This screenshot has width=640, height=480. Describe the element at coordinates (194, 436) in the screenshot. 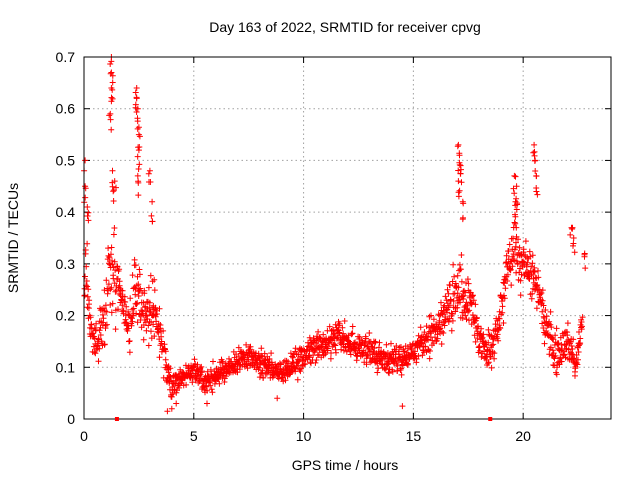

I see `x-tick-label: 5` at that location.